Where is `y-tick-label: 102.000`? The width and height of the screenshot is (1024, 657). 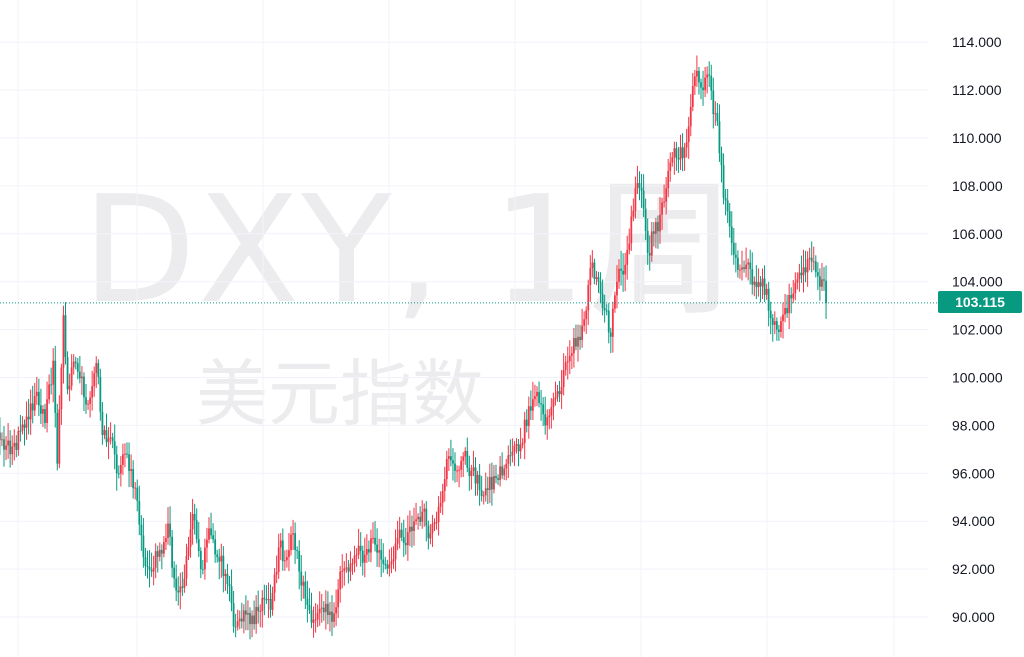
y-tick-label: 102.000 is located at coordinates (977, 330).